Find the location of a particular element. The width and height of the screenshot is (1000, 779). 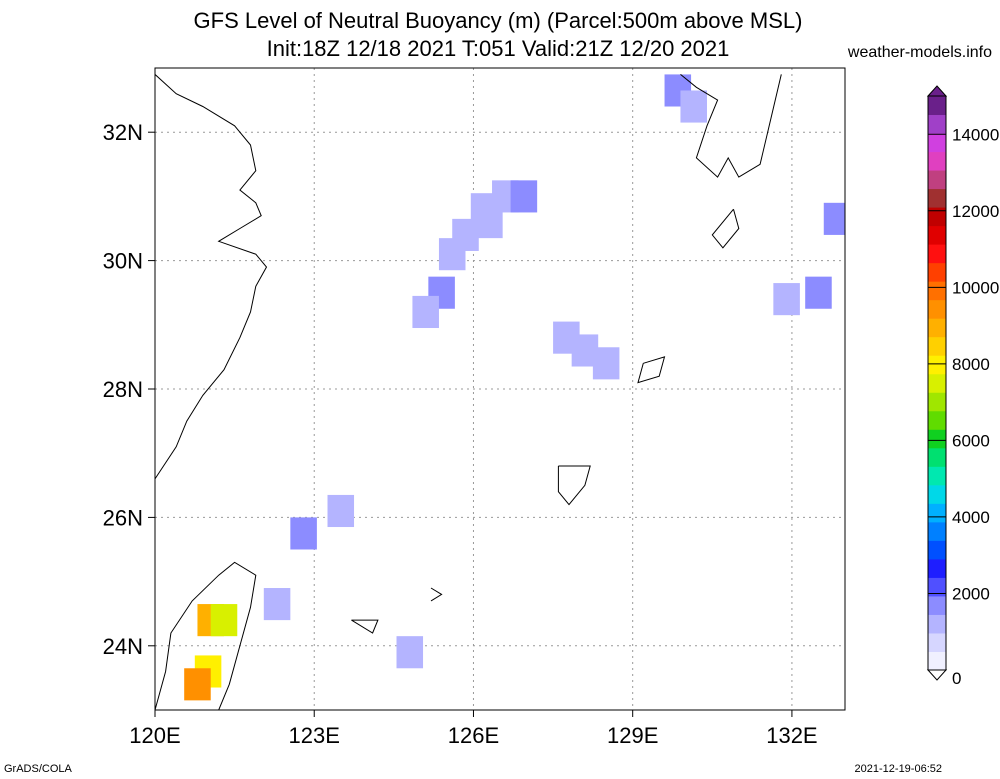

colorbar-tick-label: 10000 is located at coordinates (975, 287).